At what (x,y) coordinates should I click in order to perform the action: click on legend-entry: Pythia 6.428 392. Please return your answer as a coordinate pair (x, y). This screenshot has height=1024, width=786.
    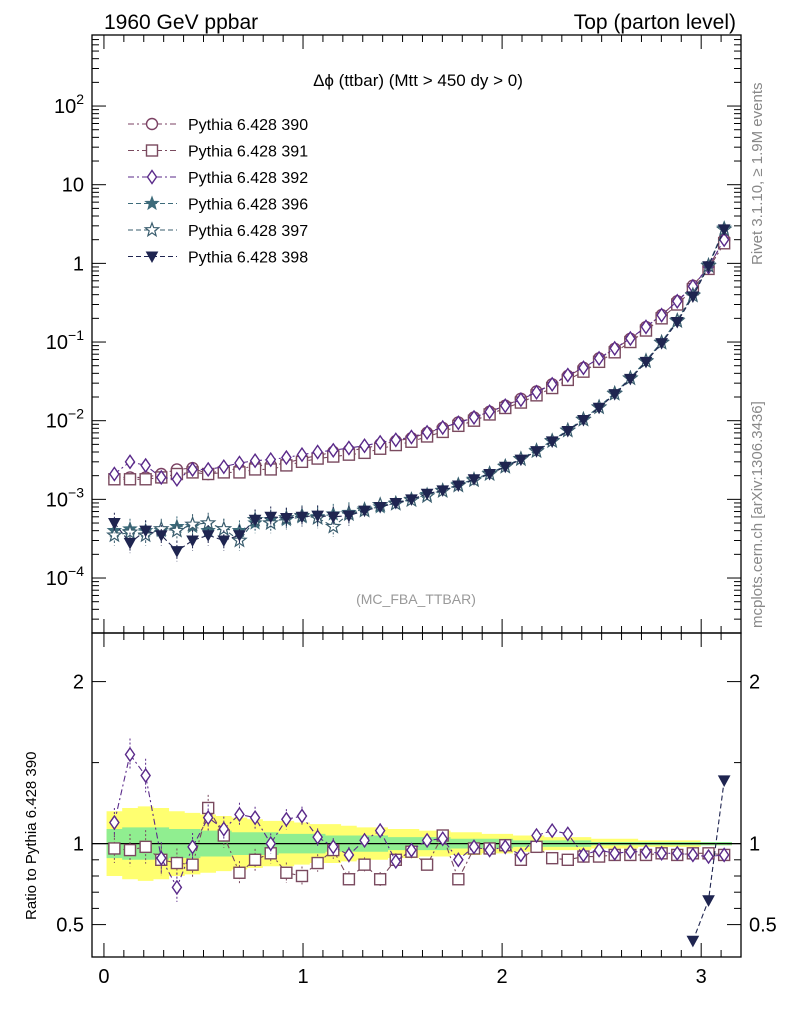
    Looking at the image, I should click on (218, 178).